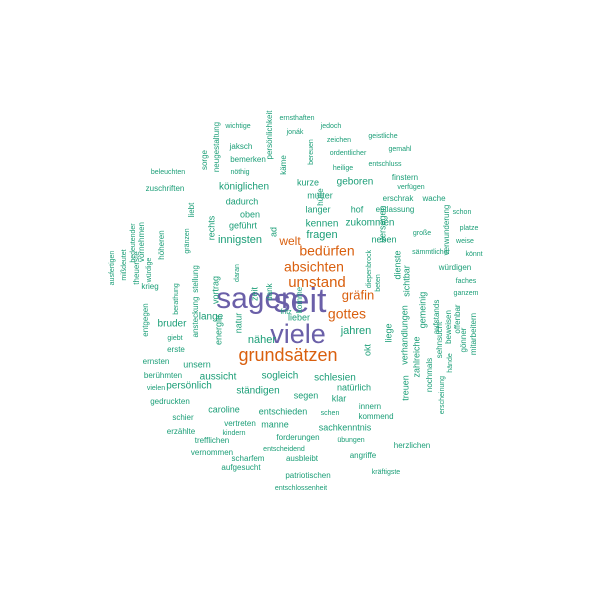 The width and height of the screenshot is (600, 600). Describe the element at coordinates (367, 350) in the screenshot. I see `word-small: okt` at that location.